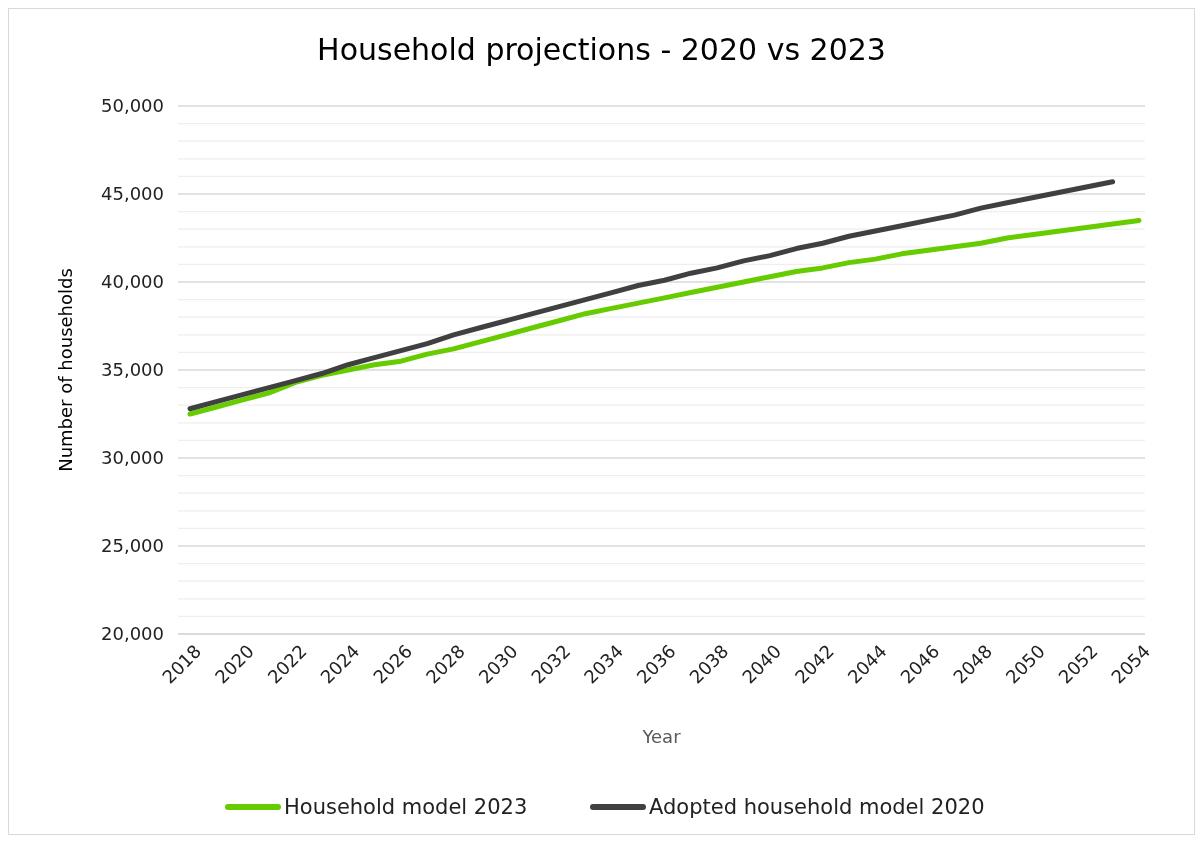 Image resolution: width=1203 pixels, height=843 pixels. I want to click on y-tick-label: 50,000, so click(132, 106).